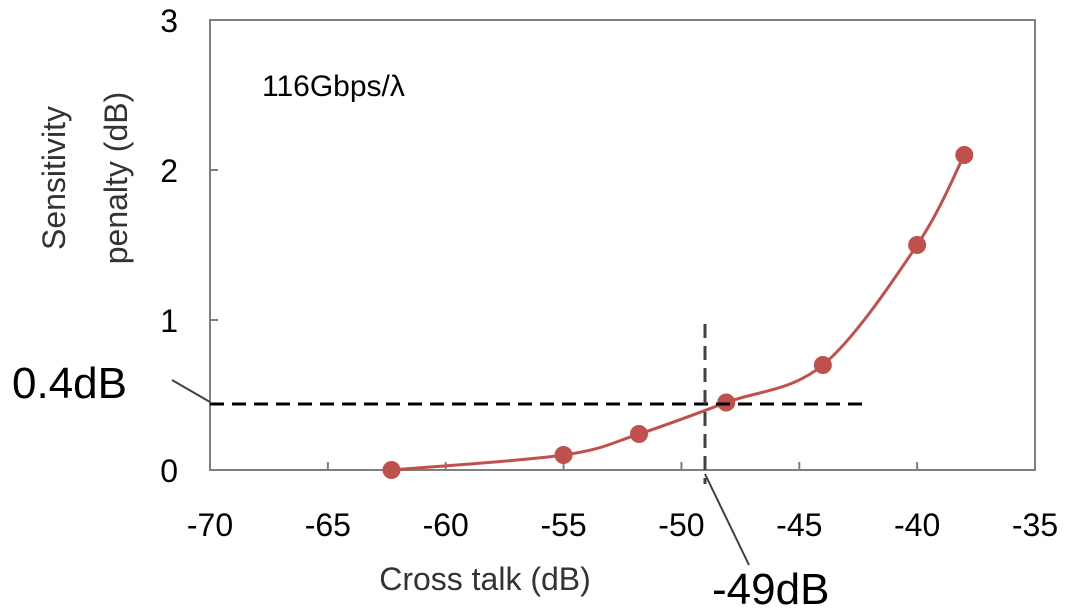  I want to click on x-tick-label: -45, so click(799, 525).